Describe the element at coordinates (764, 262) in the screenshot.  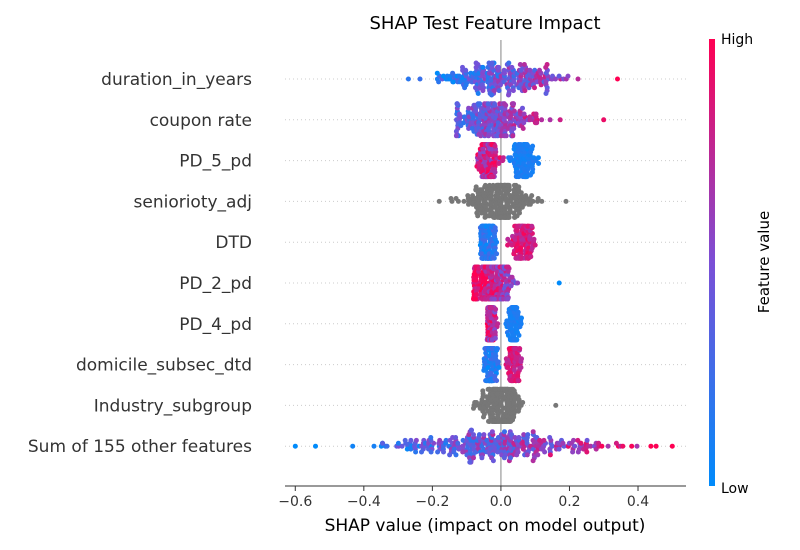
I see `colorbar-title: Feature value` at that location.